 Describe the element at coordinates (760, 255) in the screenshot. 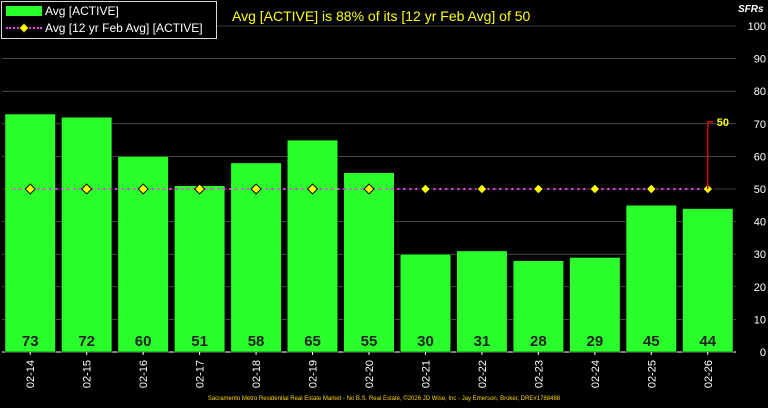

I see `y-tick-label: 30` at that location.